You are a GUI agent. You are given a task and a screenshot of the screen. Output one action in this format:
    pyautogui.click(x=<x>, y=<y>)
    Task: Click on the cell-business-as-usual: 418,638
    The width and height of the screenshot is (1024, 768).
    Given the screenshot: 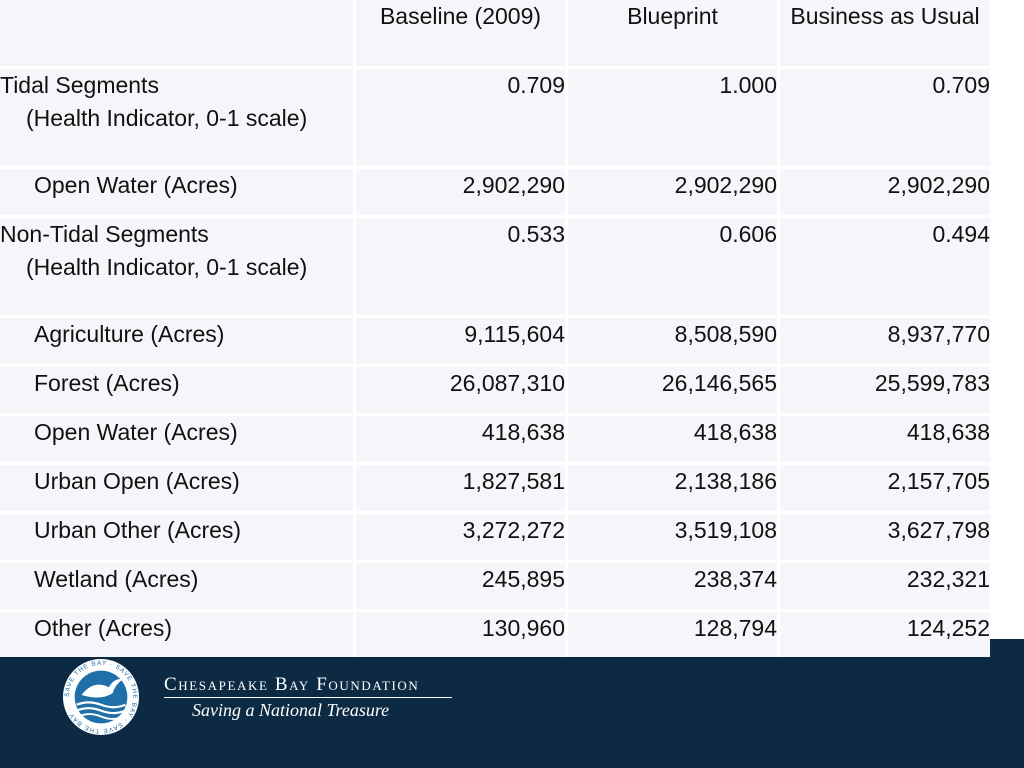 What is the action you would take?
    pyautogui.click(x=885, y=439)
    